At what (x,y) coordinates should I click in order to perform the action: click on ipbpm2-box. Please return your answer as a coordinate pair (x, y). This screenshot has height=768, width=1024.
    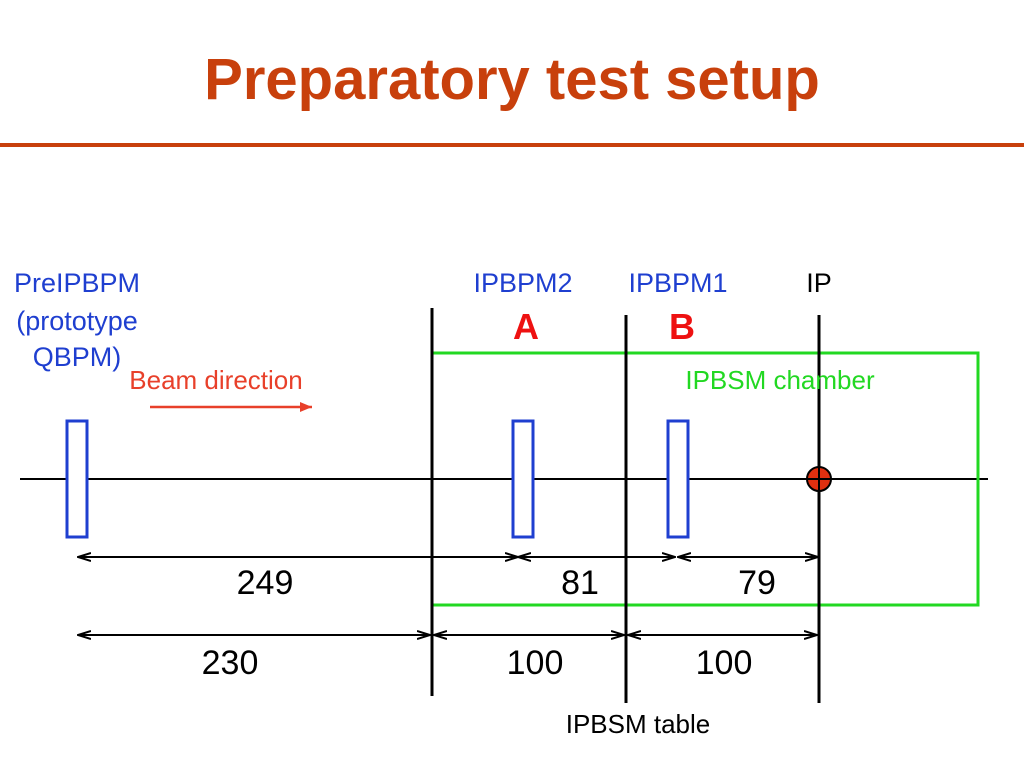
    Looking at the image, I should click on (523, 479).